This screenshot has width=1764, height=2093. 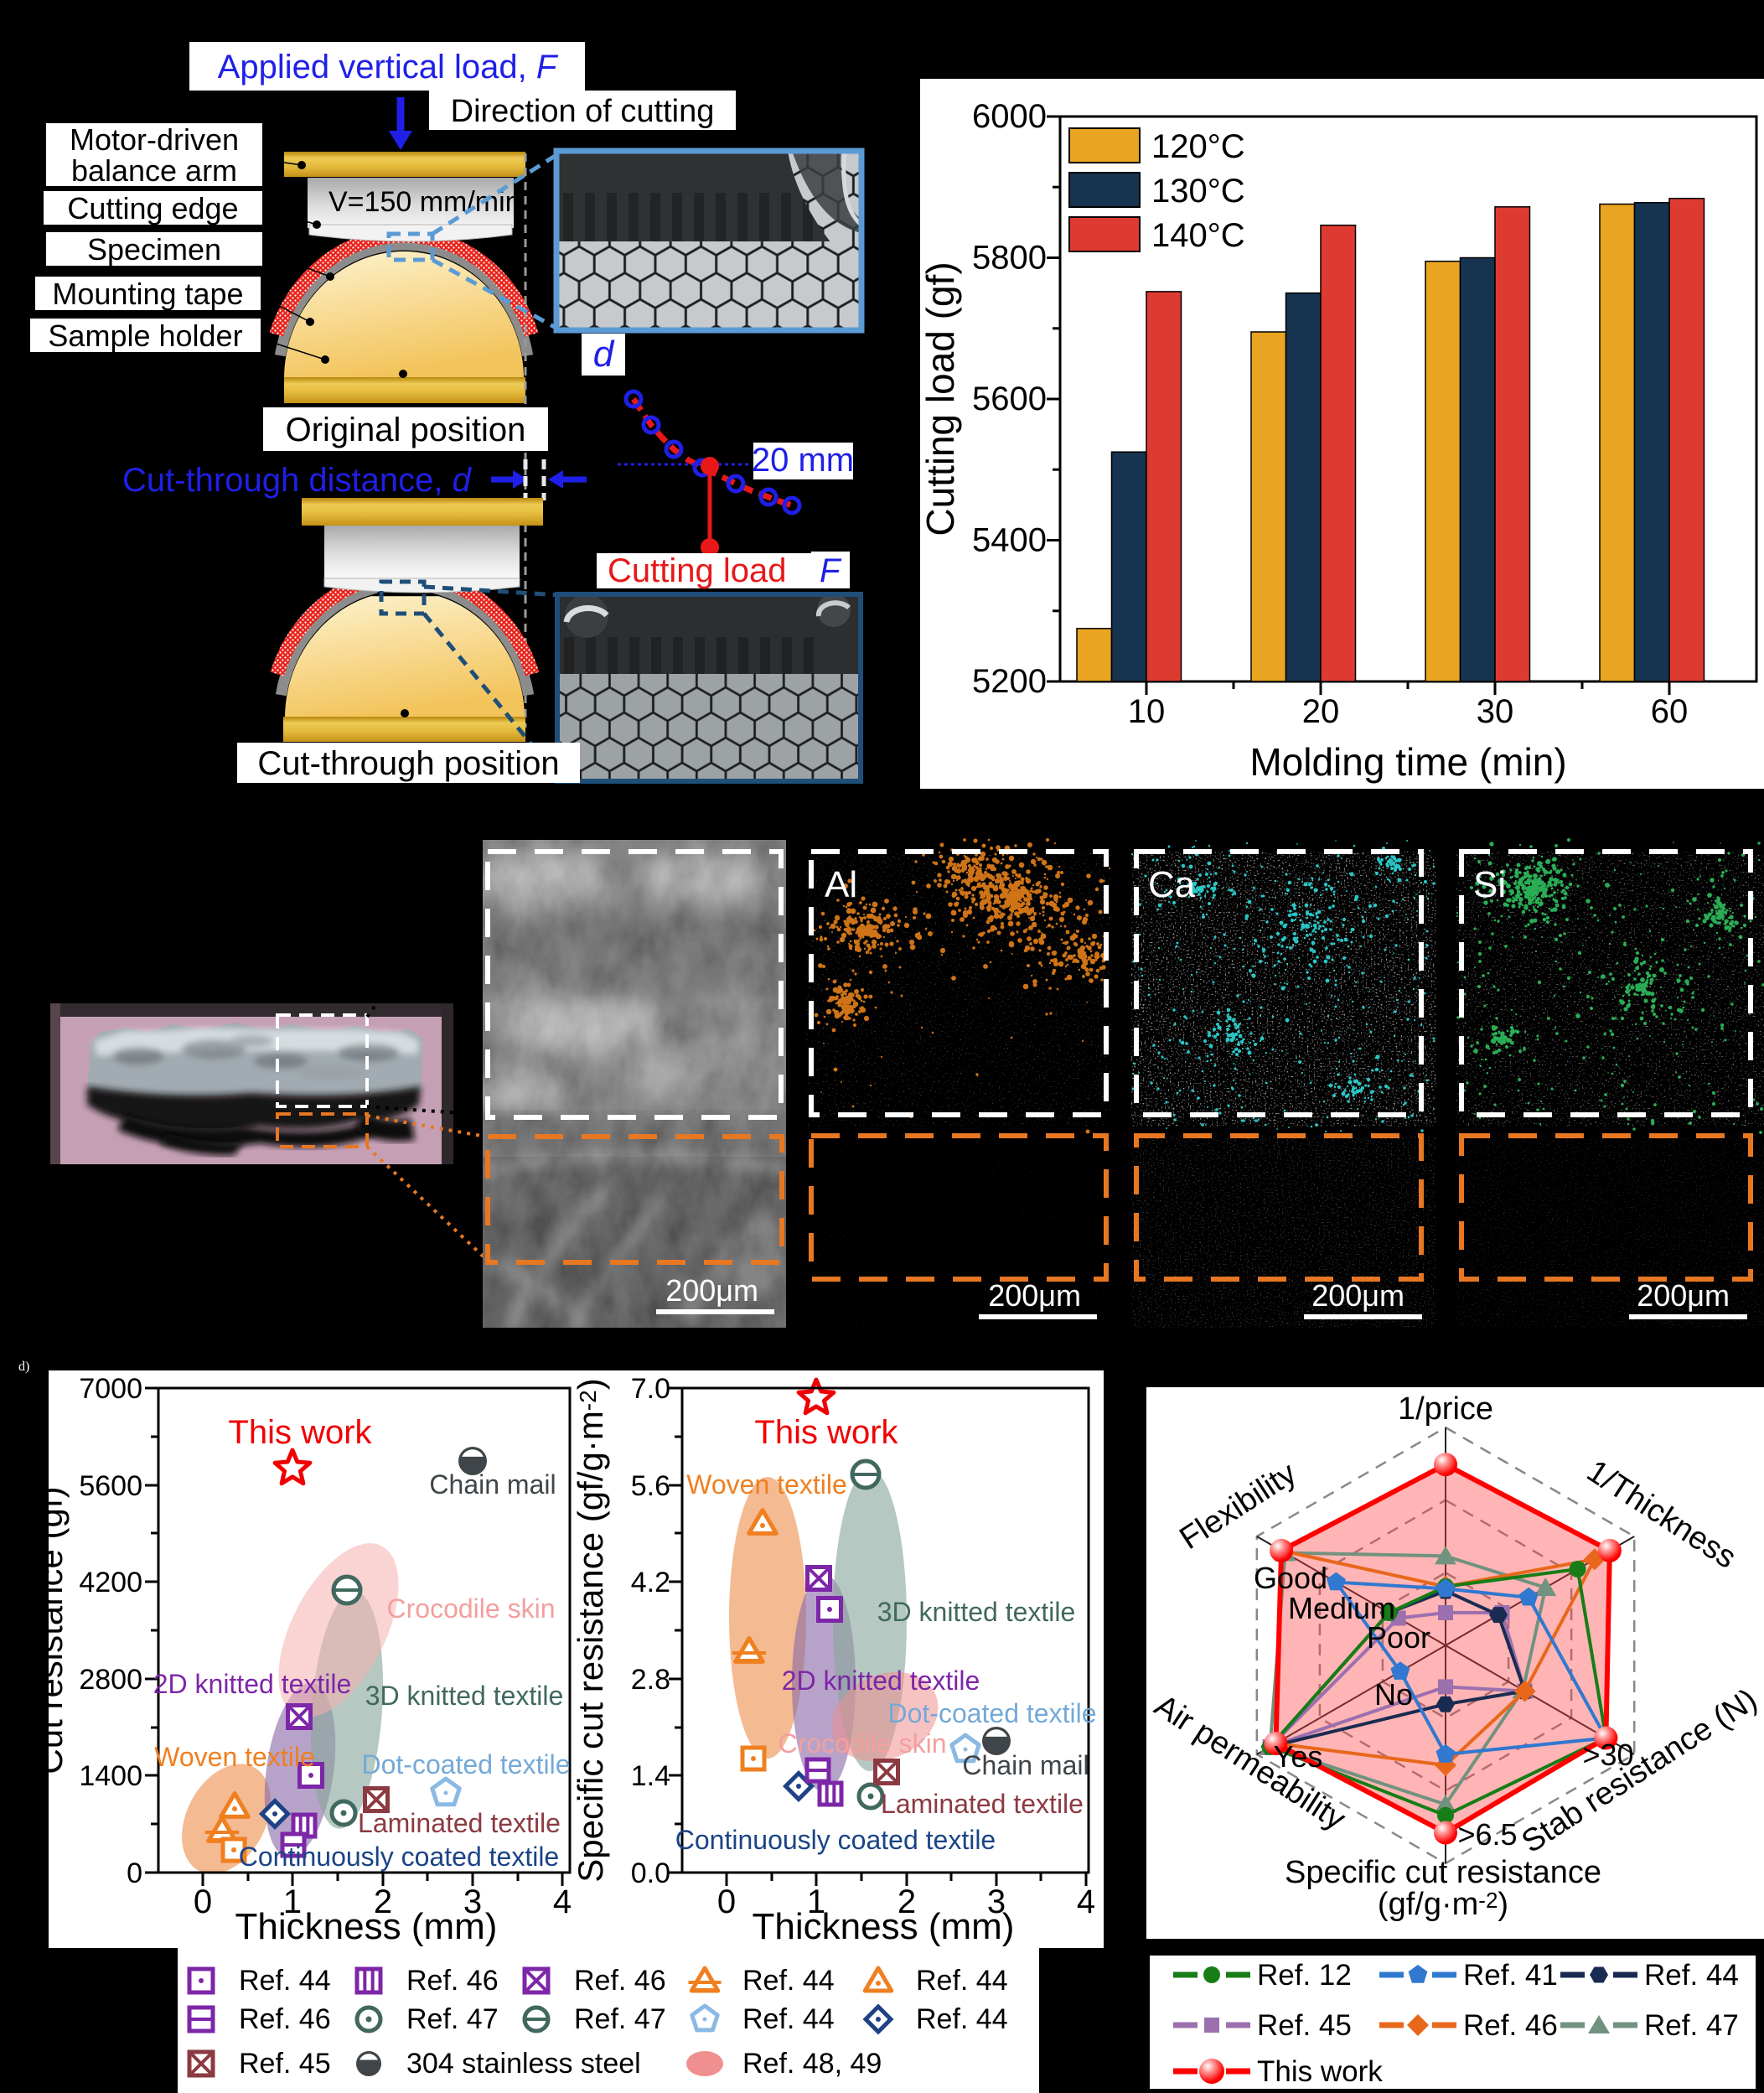 What do you see at coordinates (1443, 1904) in the screenshot?
I see `svg-text: (gf/g·m-2)` at bounding box center [1443, 1904].